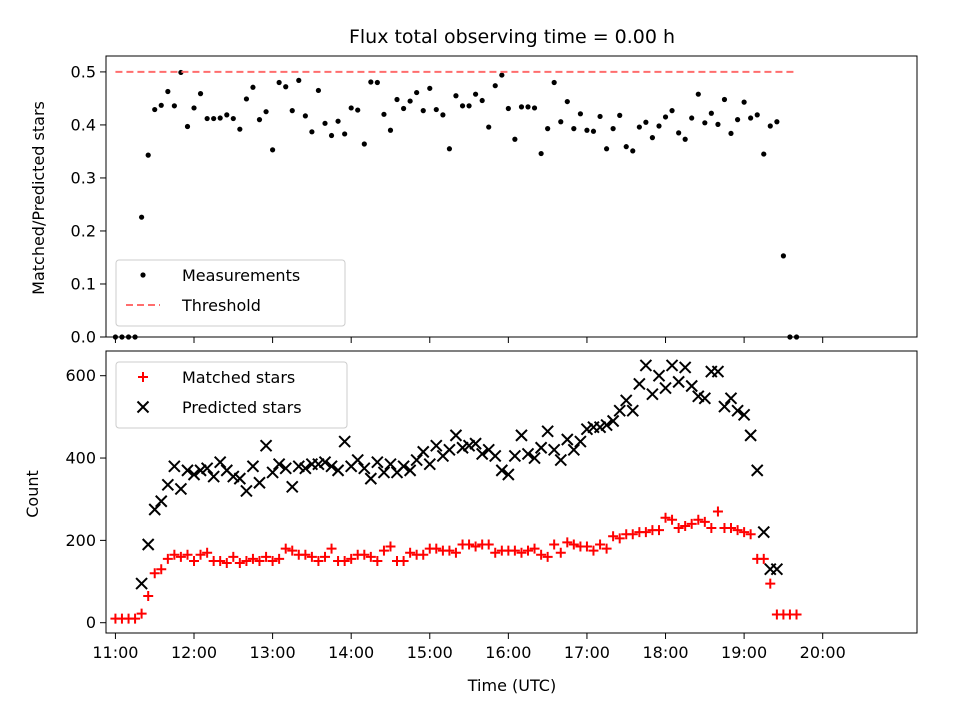 Image resolution: width=960 pixels, height=720 pixels. Describe the element at coordinates (143, 407) in the screenshot. I see `bottom-legend-swatch` at that location.